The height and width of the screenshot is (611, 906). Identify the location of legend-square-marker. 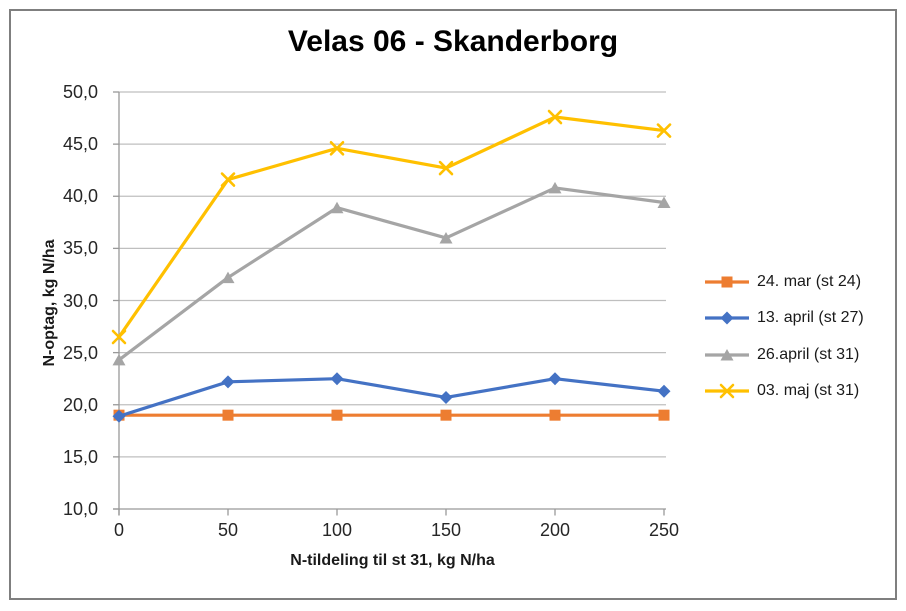
(727, 282).